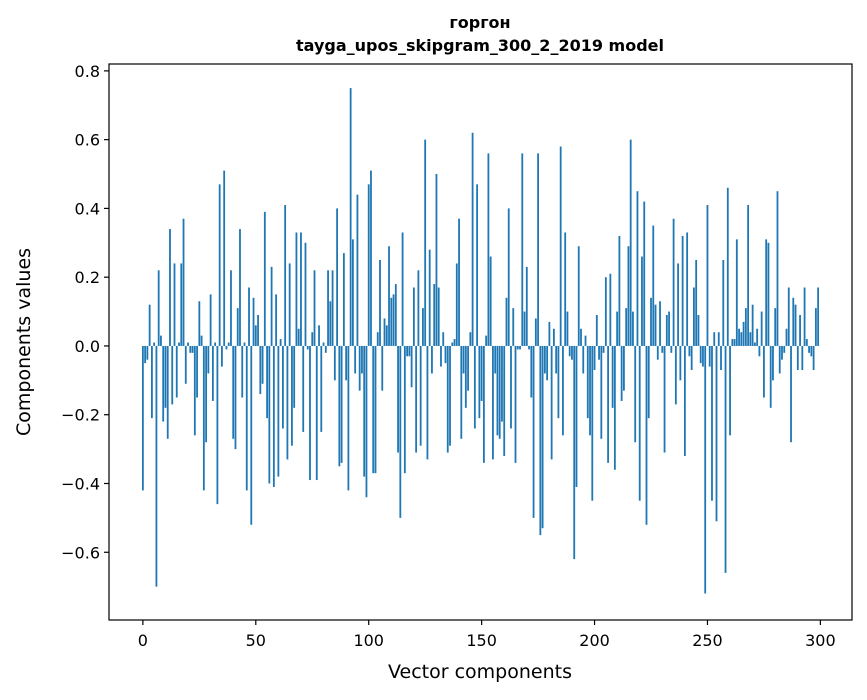  What do you see at coordinates (85, 312) in the screenshot?
I see `y-axis: −0.6 −0.4 −0.2 0.0 0.2 0.4 0.6 0.8` at bounding box center [85, 312].